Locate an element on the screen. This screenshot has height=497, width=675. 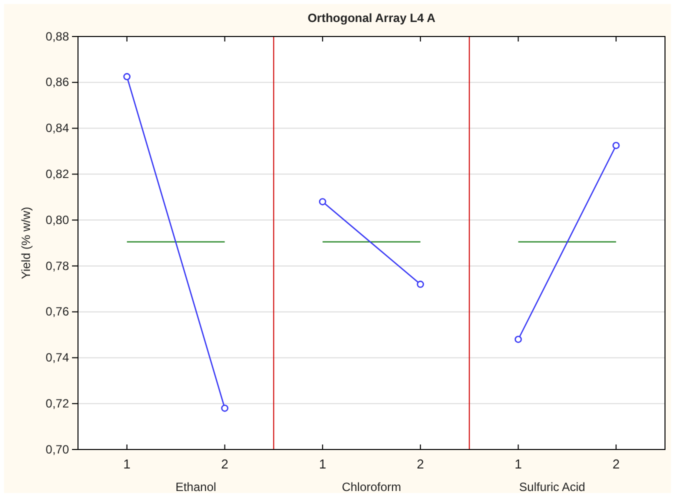
y-tick-label: 0,74 is located at coordinates (58, 357).